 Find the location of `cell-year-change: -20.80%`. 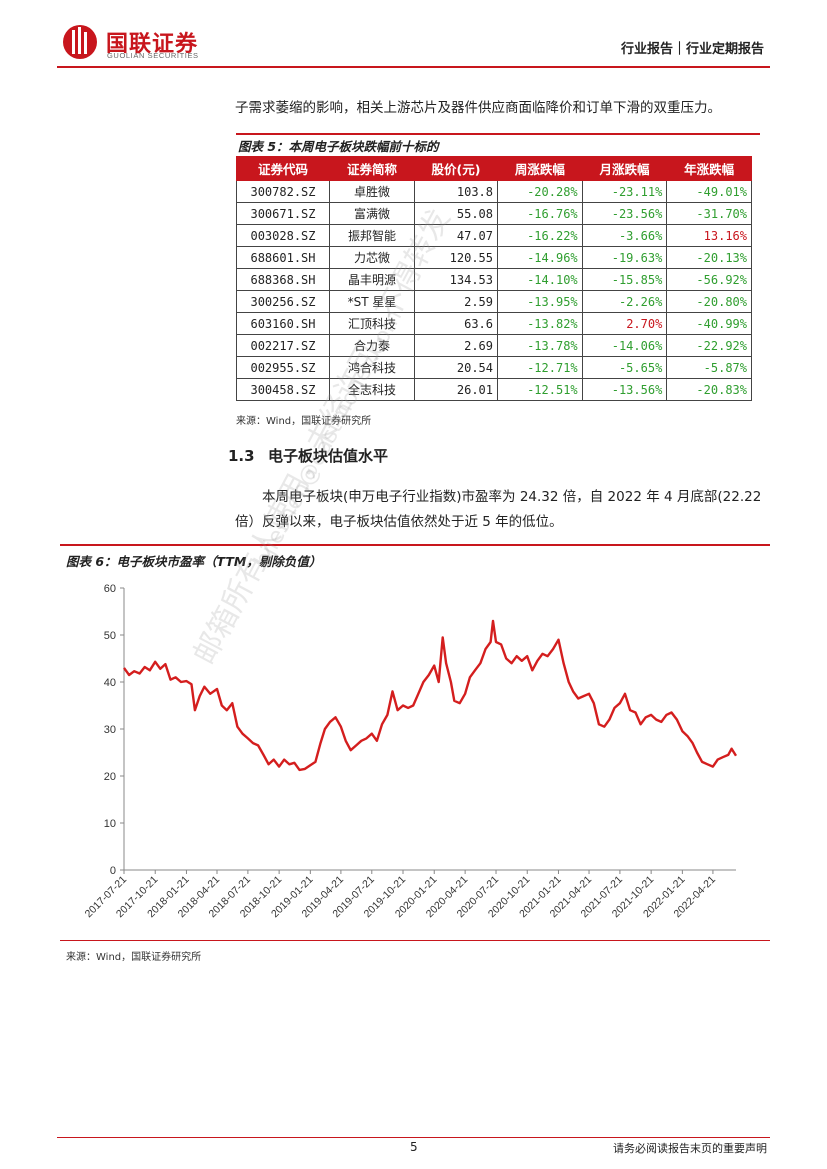

cell-year-change: -20.80% is located at coordinates (709, 301).